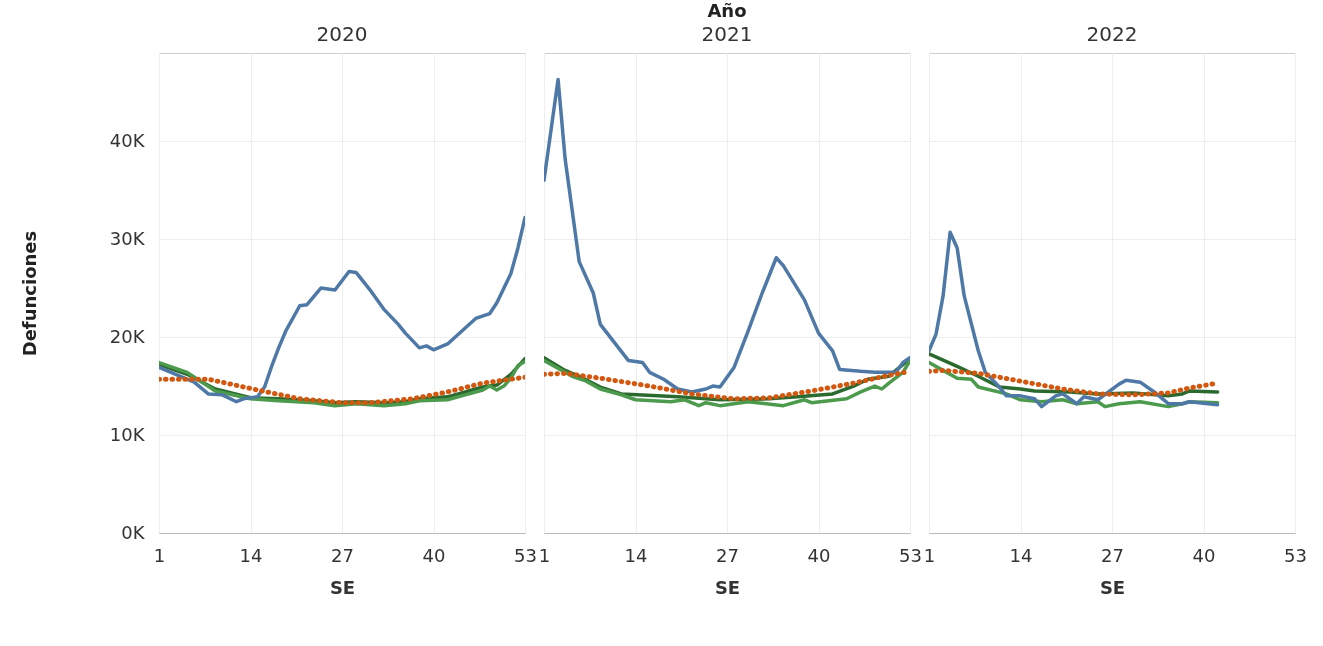 The image size is (1323, 646). What do you see at coordinates (127, 140) in the screenshot?
I see `y-tick-label: 40K` at bounding box center [127, 140].